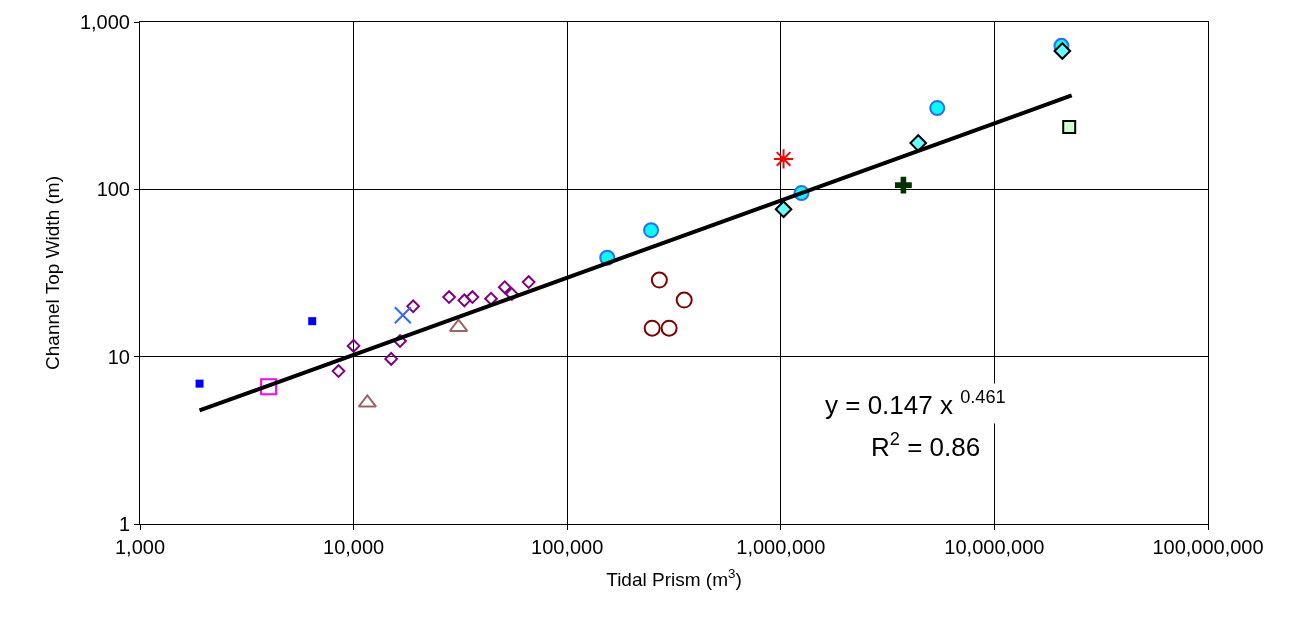 The image size is (1294, 630). Describe the element at coordinates (124, 524) in the screenshot. I see `y-tick-label: 1` at that location.